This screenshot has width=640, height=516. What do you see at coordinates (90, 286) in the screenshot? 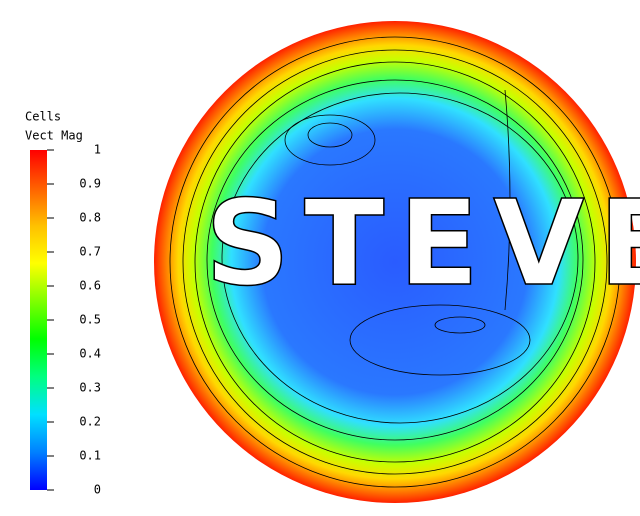
I see `colorbar-tick-label: 0.6` at bounding box center [90, 286].